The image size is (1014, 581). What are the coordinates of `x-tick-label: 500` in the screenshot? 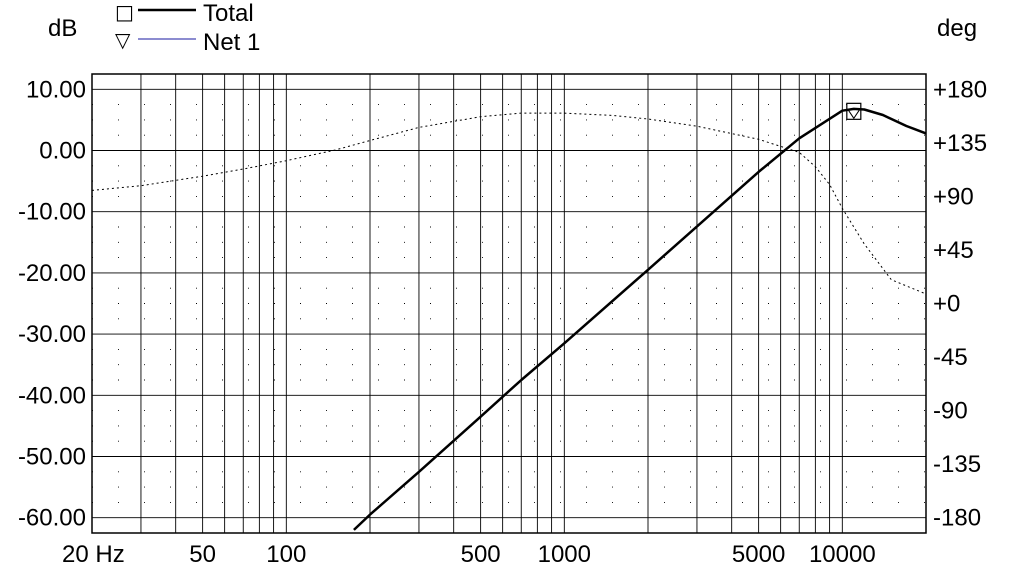 It's located at (481, 554).